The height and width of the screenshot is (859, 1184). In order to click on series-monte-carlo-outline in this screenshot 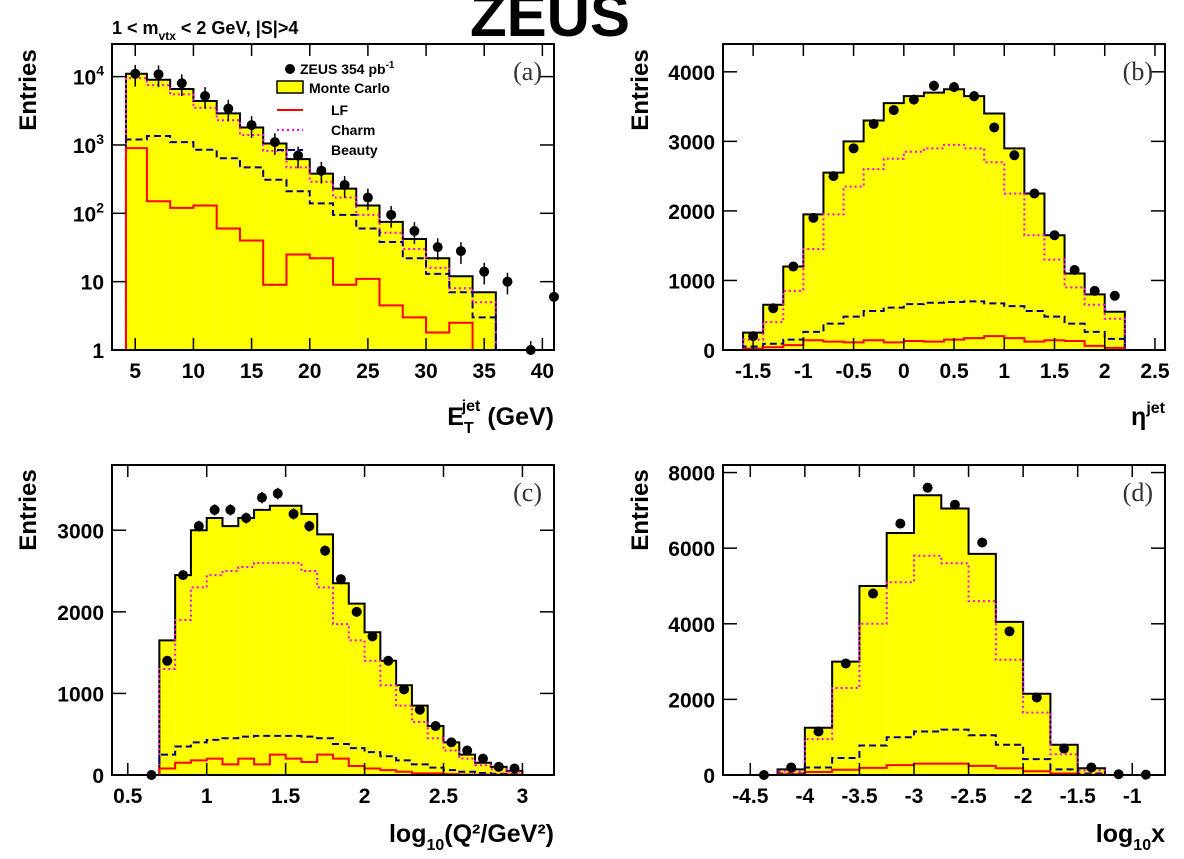, I will do `click(941, 634)`.